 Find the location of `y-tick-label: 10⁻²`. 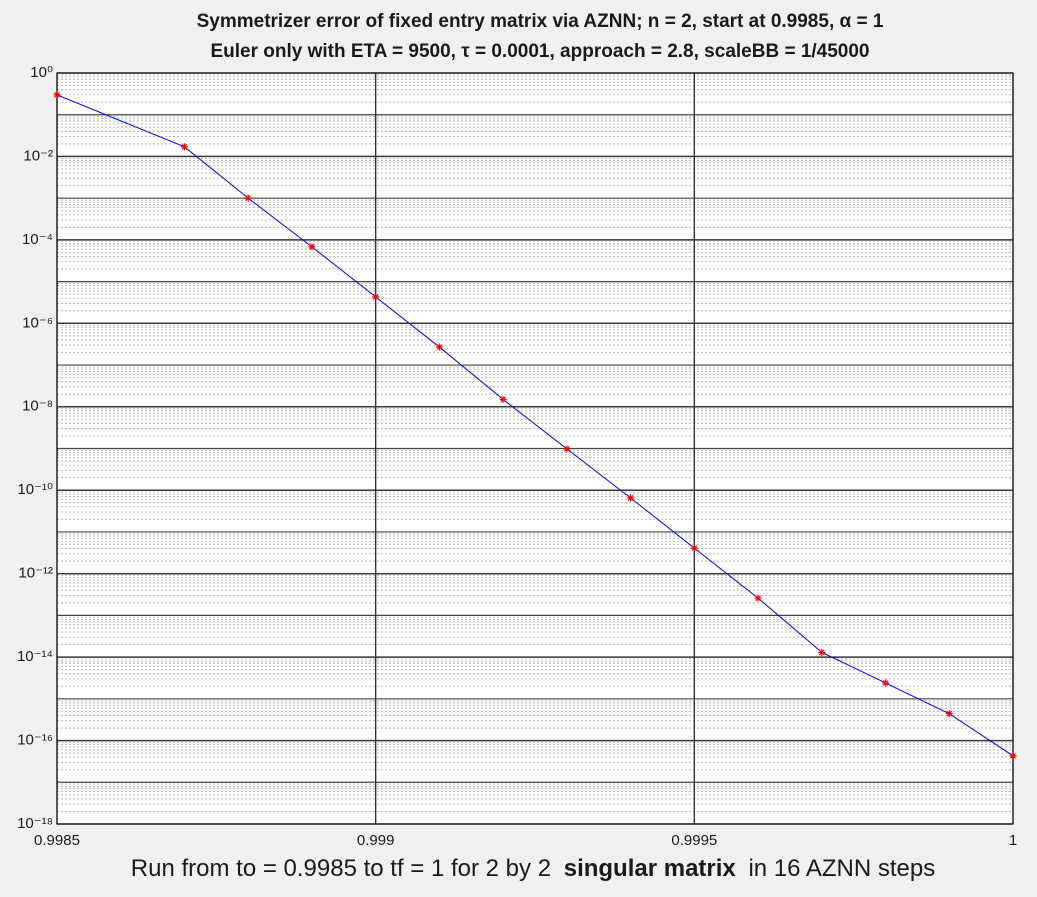

y-tick-label: 10⁻² is located at coordinates (38, 155).